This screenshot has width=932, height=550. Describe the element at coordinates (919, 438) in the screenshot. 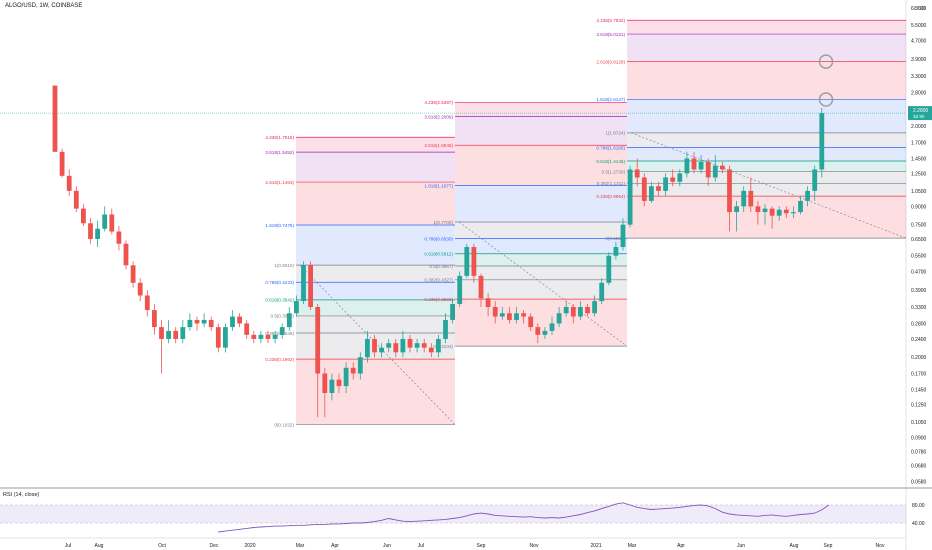

I see `price-axis-tick: 0.0900` at that location.